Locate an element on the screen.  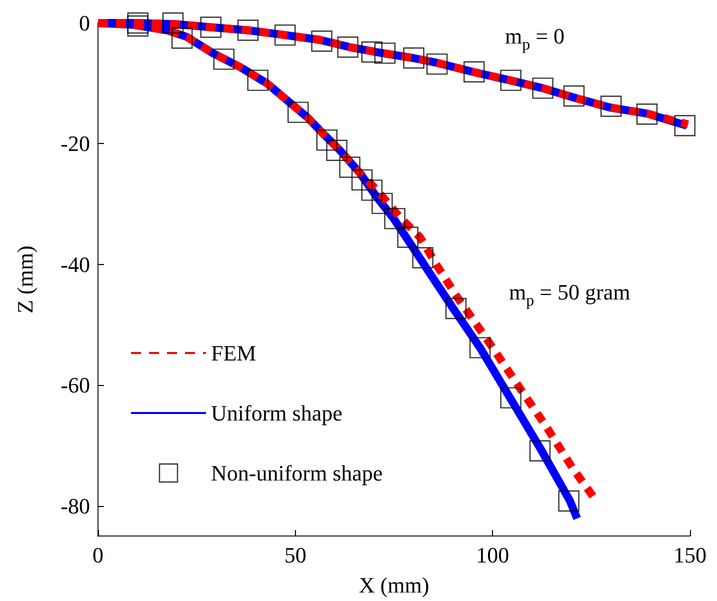
y-tick-label: -80 is located at coordinates (75, 505).